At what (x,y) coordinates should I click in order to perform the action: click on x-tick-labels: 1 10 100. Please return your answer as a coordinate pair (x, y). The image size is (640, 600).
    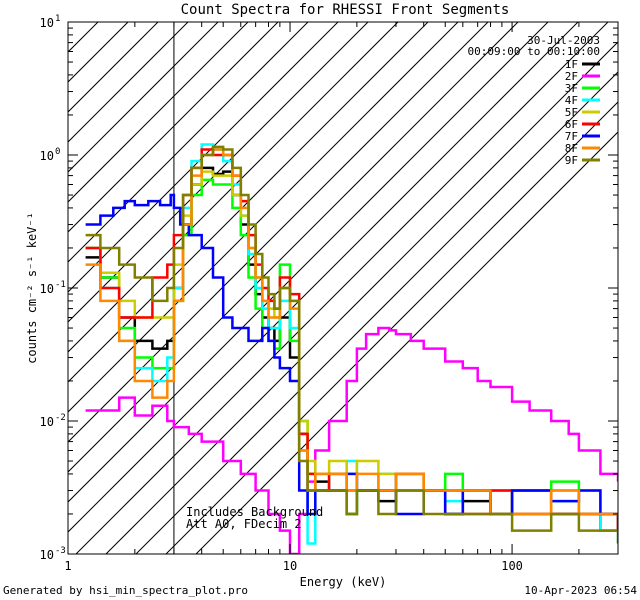
    Looking at the image, I should click on (293, 566).